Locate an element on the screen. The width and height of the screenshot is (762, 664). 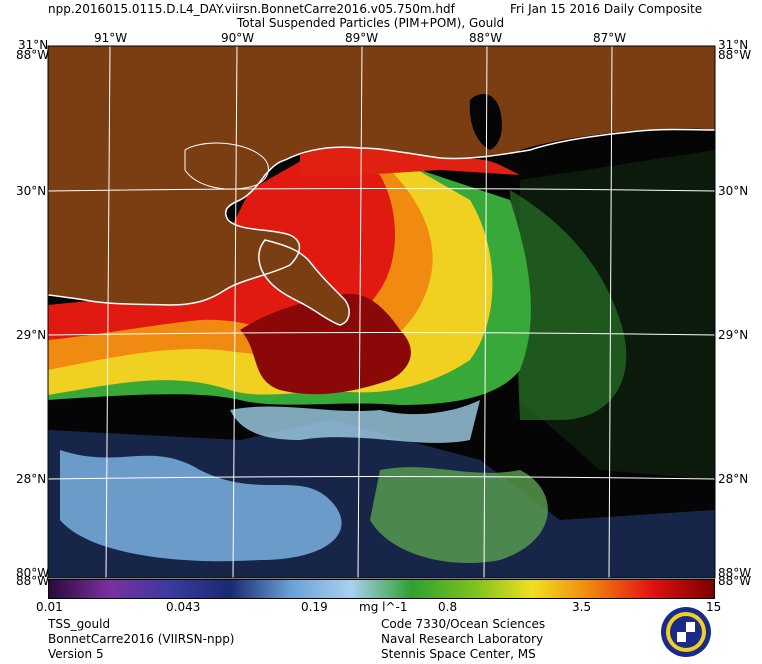
footer-dataset: BonnetCarre2016 (VIIRSN-npp) is located at coordinates (141, 639).